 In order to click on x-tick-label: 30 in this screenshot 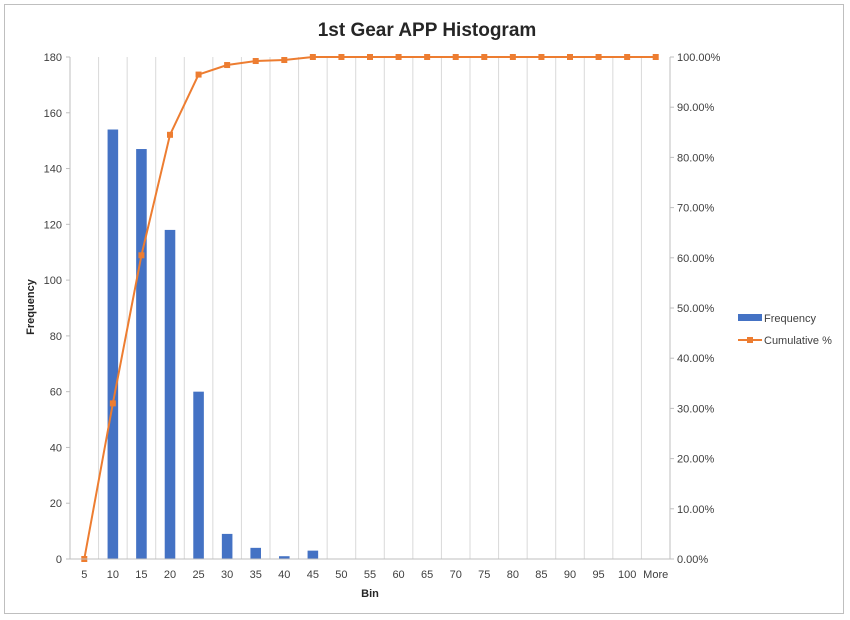, I will do `click(227, 575)`.